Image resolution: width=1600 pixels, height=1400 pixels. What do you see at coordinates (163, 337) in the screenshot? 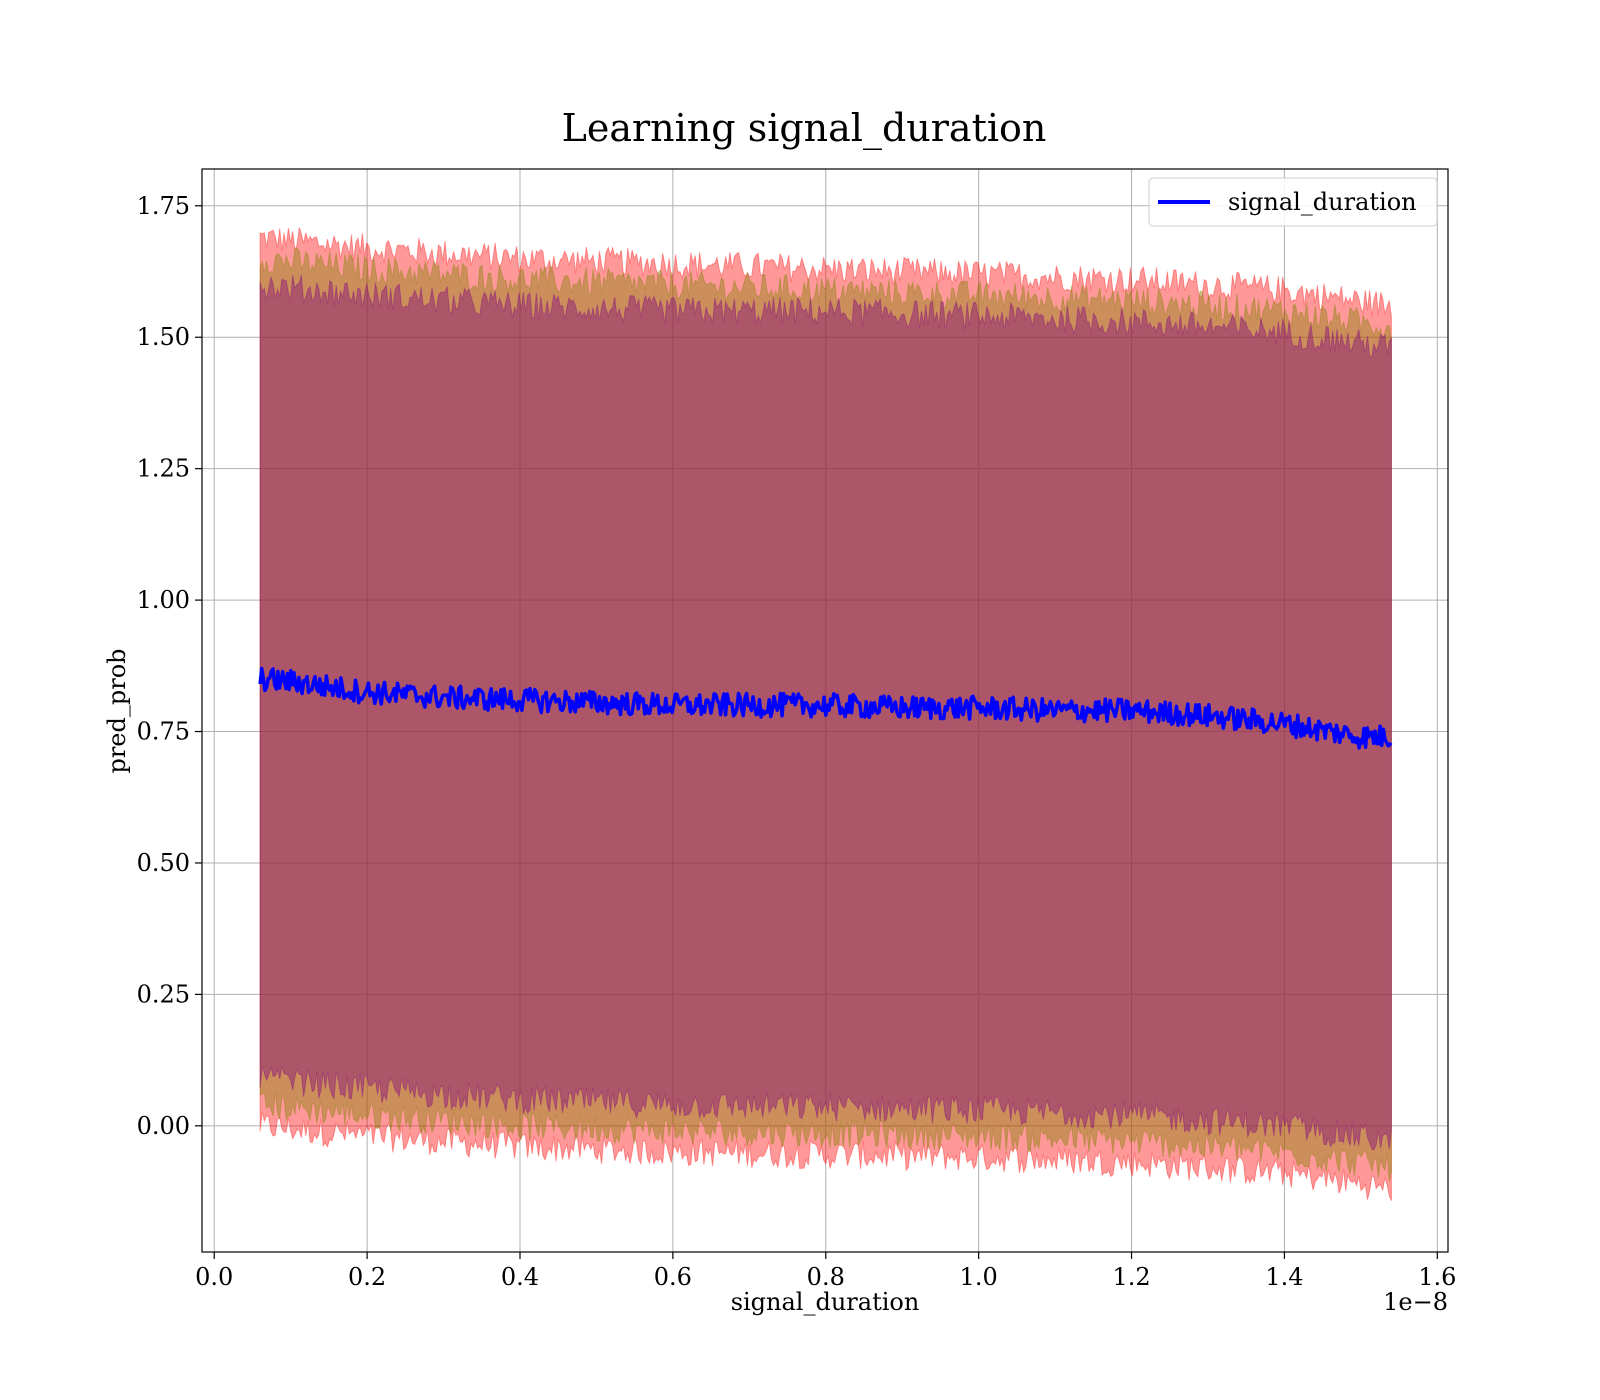
I see `y-tick-label: 1.50` at bounding box center [163, 337].